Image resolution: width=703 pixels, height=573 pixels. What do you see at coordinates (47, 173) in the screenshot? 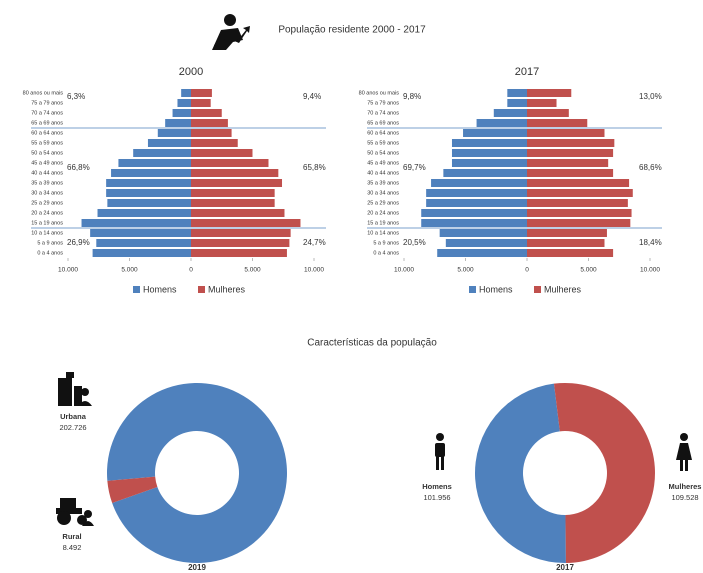
I see `age-label: 40 a 44 anos` at bounding box center [47, 173].